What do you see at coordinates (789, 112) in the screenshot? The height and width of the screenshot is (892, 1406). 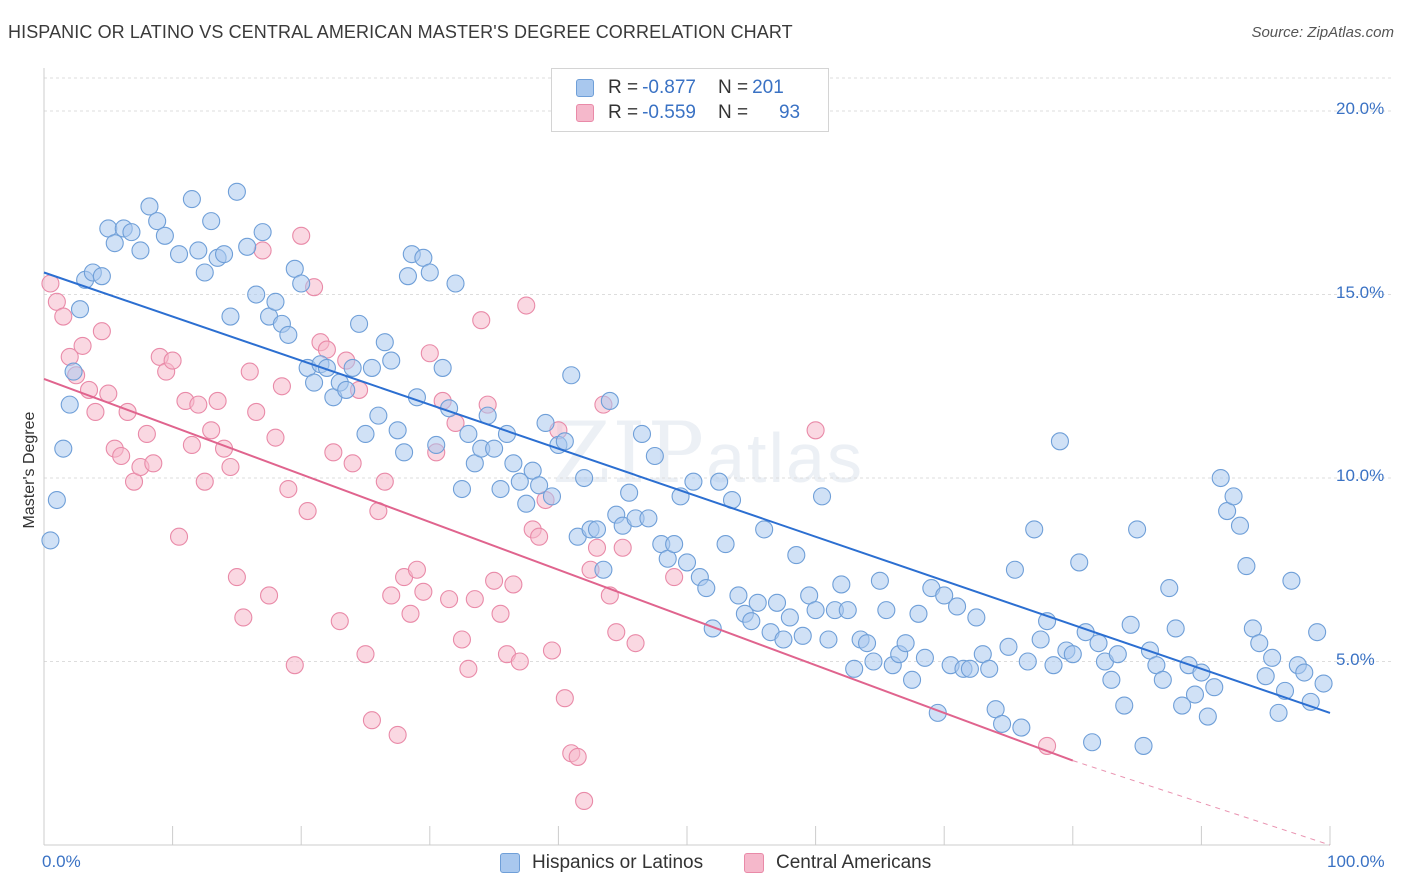 I see `n-value: 93` at bounding box center [789, 112].